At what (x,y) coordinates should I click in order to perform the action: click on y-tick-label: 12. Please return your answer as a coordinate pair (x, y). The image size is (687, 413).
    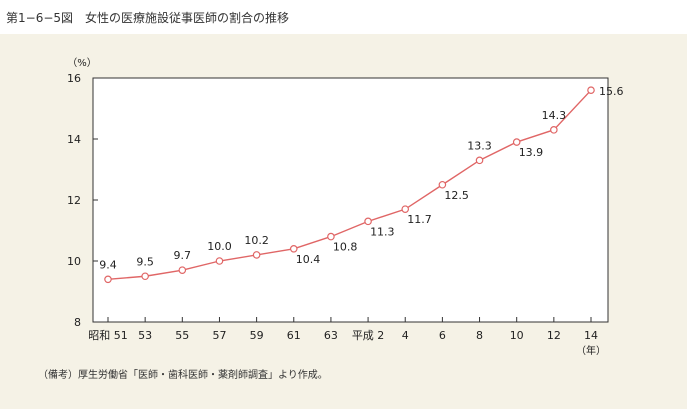
    Looking at the image, I should click on (74, 200).